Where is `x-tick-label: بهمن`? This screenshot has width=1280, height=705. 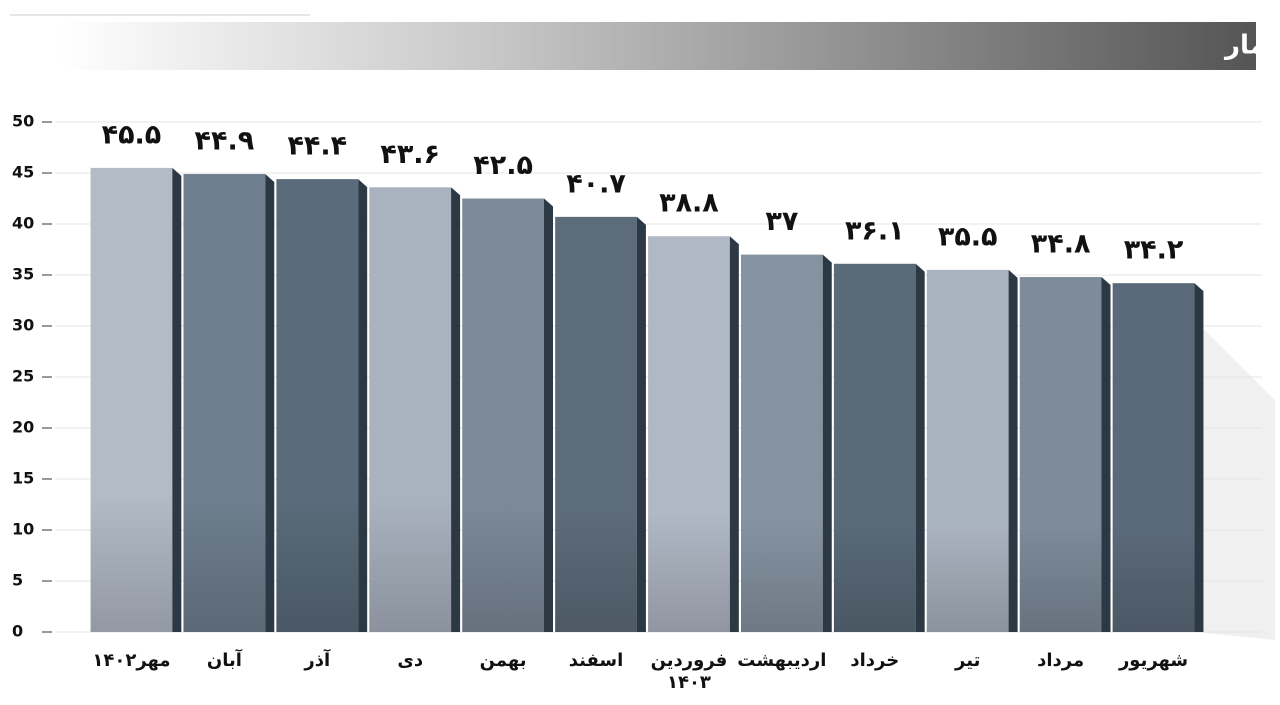
x-tick-label: بهمن is located at coordinates (503, 660).